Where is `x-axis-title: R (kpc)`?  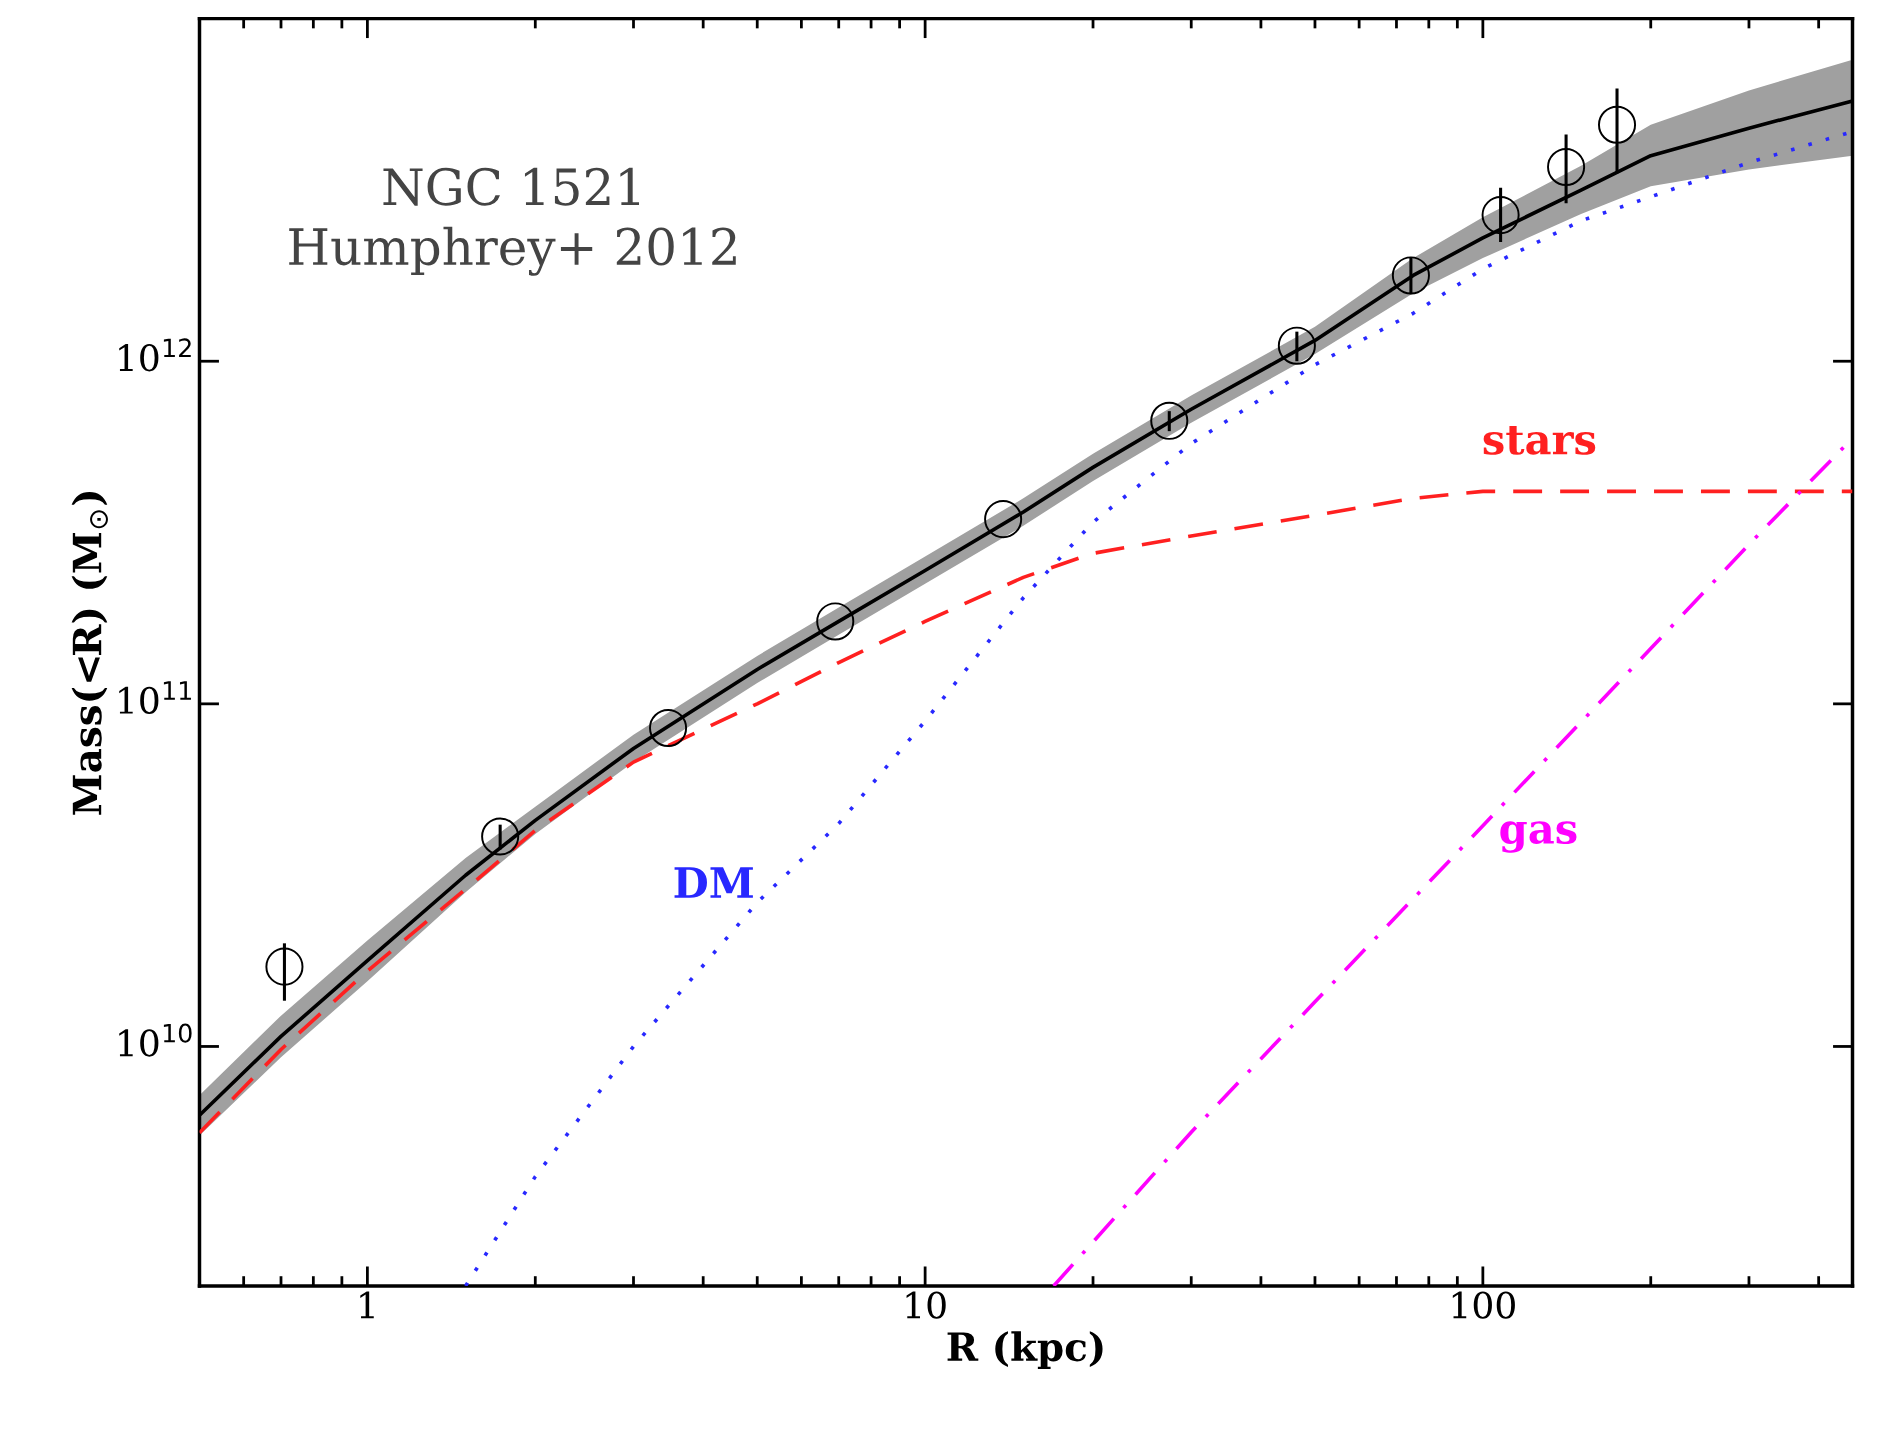 x-axis-title: R (kpc) is located at coordinates (1025, 1350).